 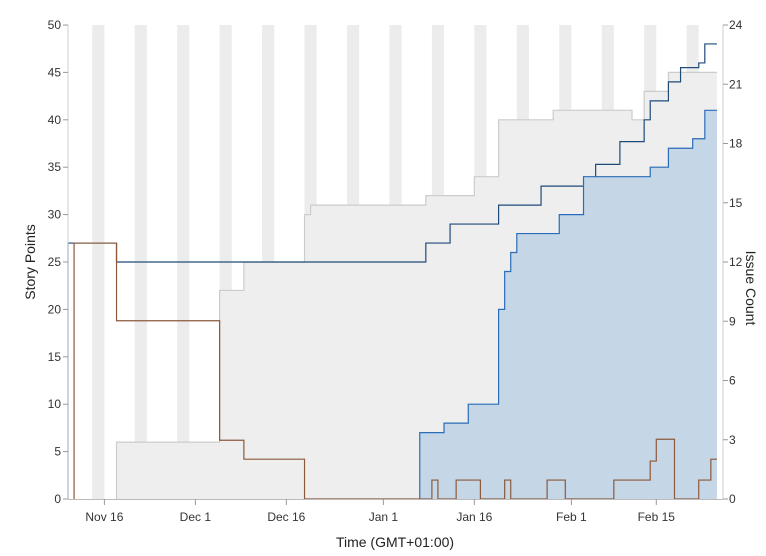 I want to click on x-tick-label: Nov 16, so click(x=104, y=517).